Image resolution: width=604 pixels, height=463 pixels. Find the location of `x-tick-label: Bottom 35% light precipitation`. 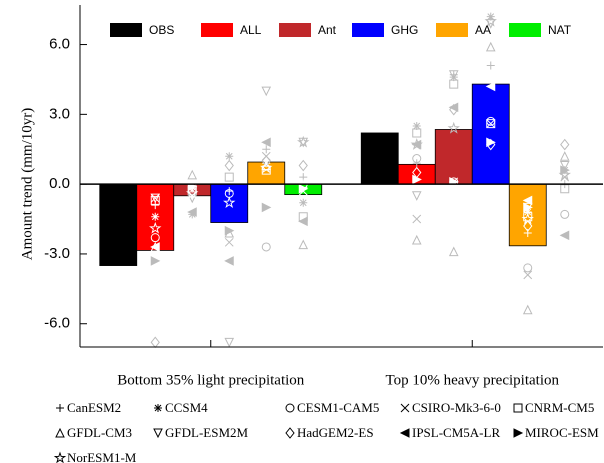

x-tick-label: Bottom 35% light precipitation is located at coordinates (211, 380).